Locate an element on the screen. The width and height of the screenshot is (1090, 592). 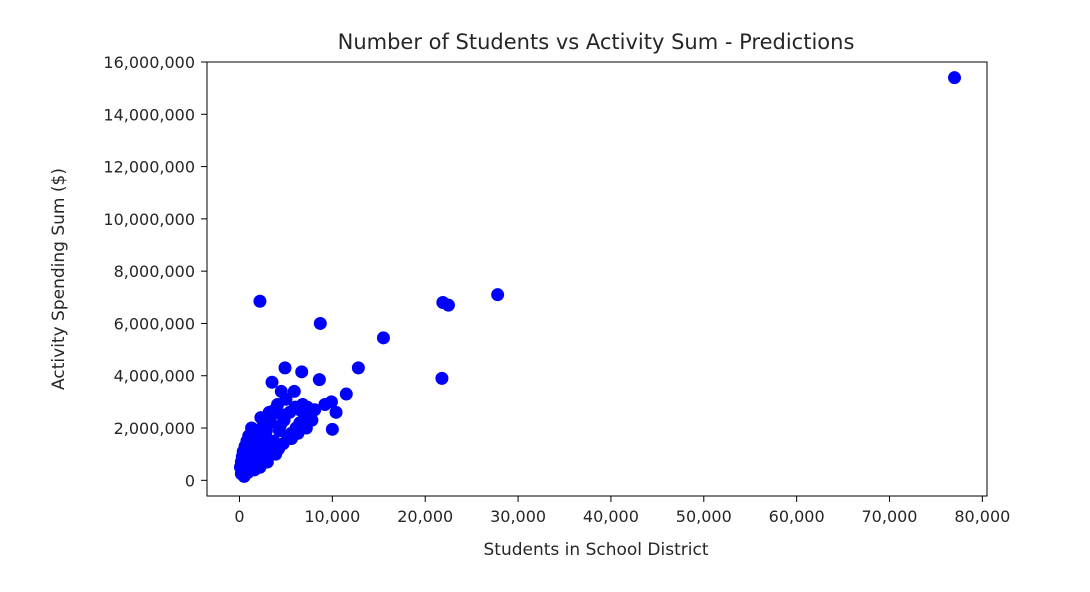
y-tick-label: 0 is located at coordinates (190, 480).